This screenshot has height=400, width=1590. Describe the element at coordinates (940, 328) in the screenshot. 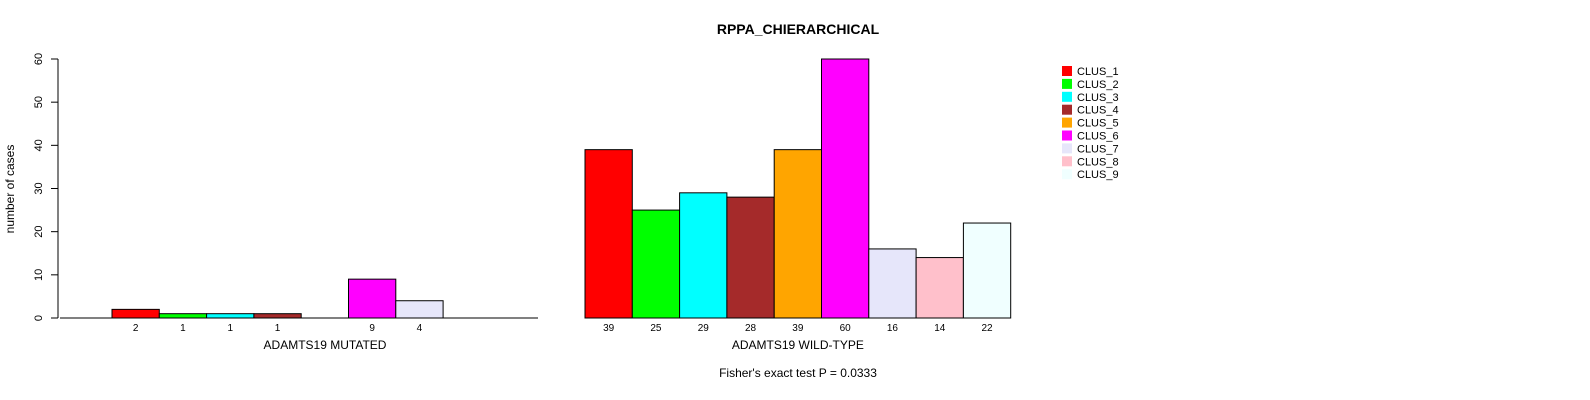

I see `bar-count-label: 14` at that location.